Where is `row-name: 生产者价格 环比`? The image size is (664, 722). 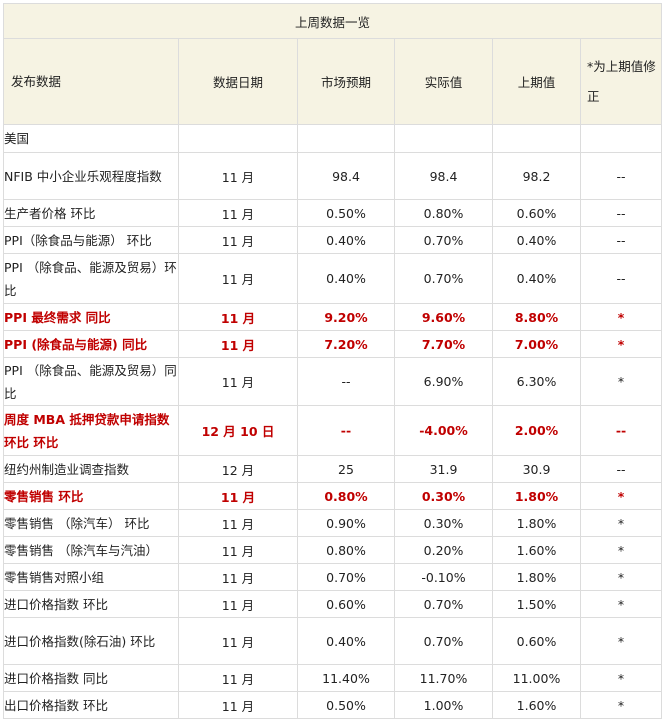 row-name: 生产者价格 环比 is located at coordinates (91, 213).